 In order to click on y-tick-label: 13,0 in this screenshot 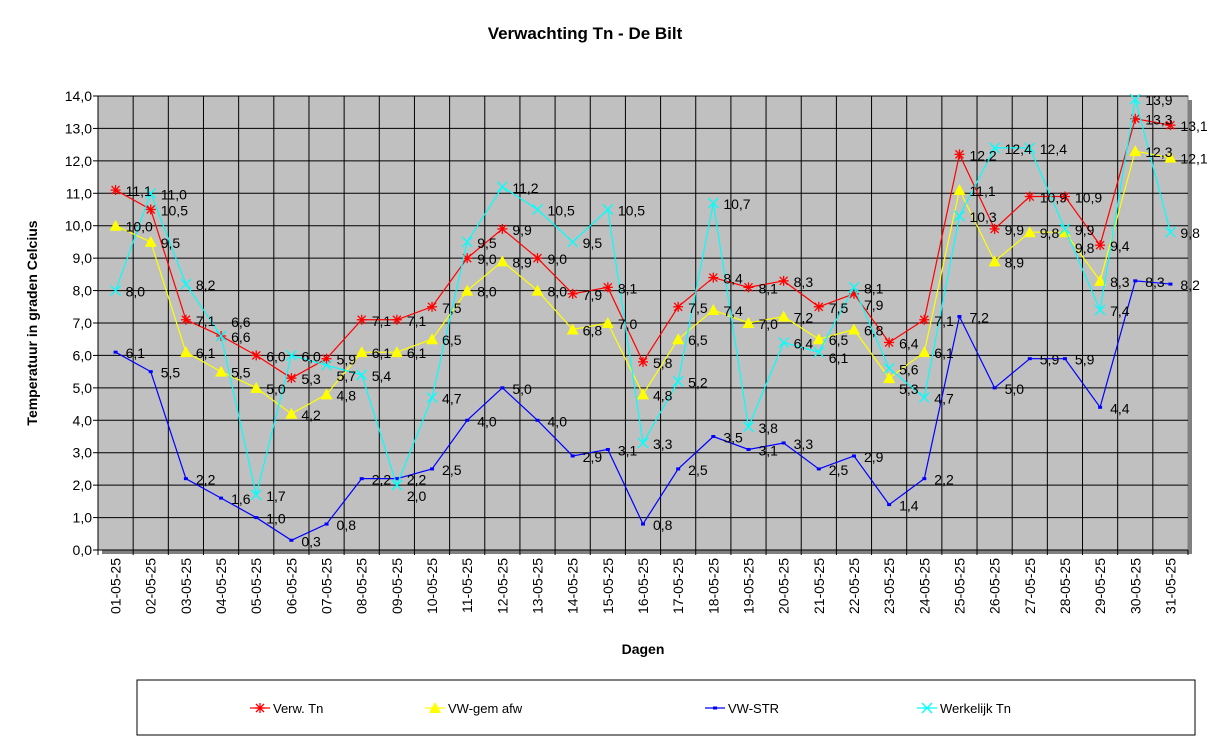, I will do `click(78, 128)`.